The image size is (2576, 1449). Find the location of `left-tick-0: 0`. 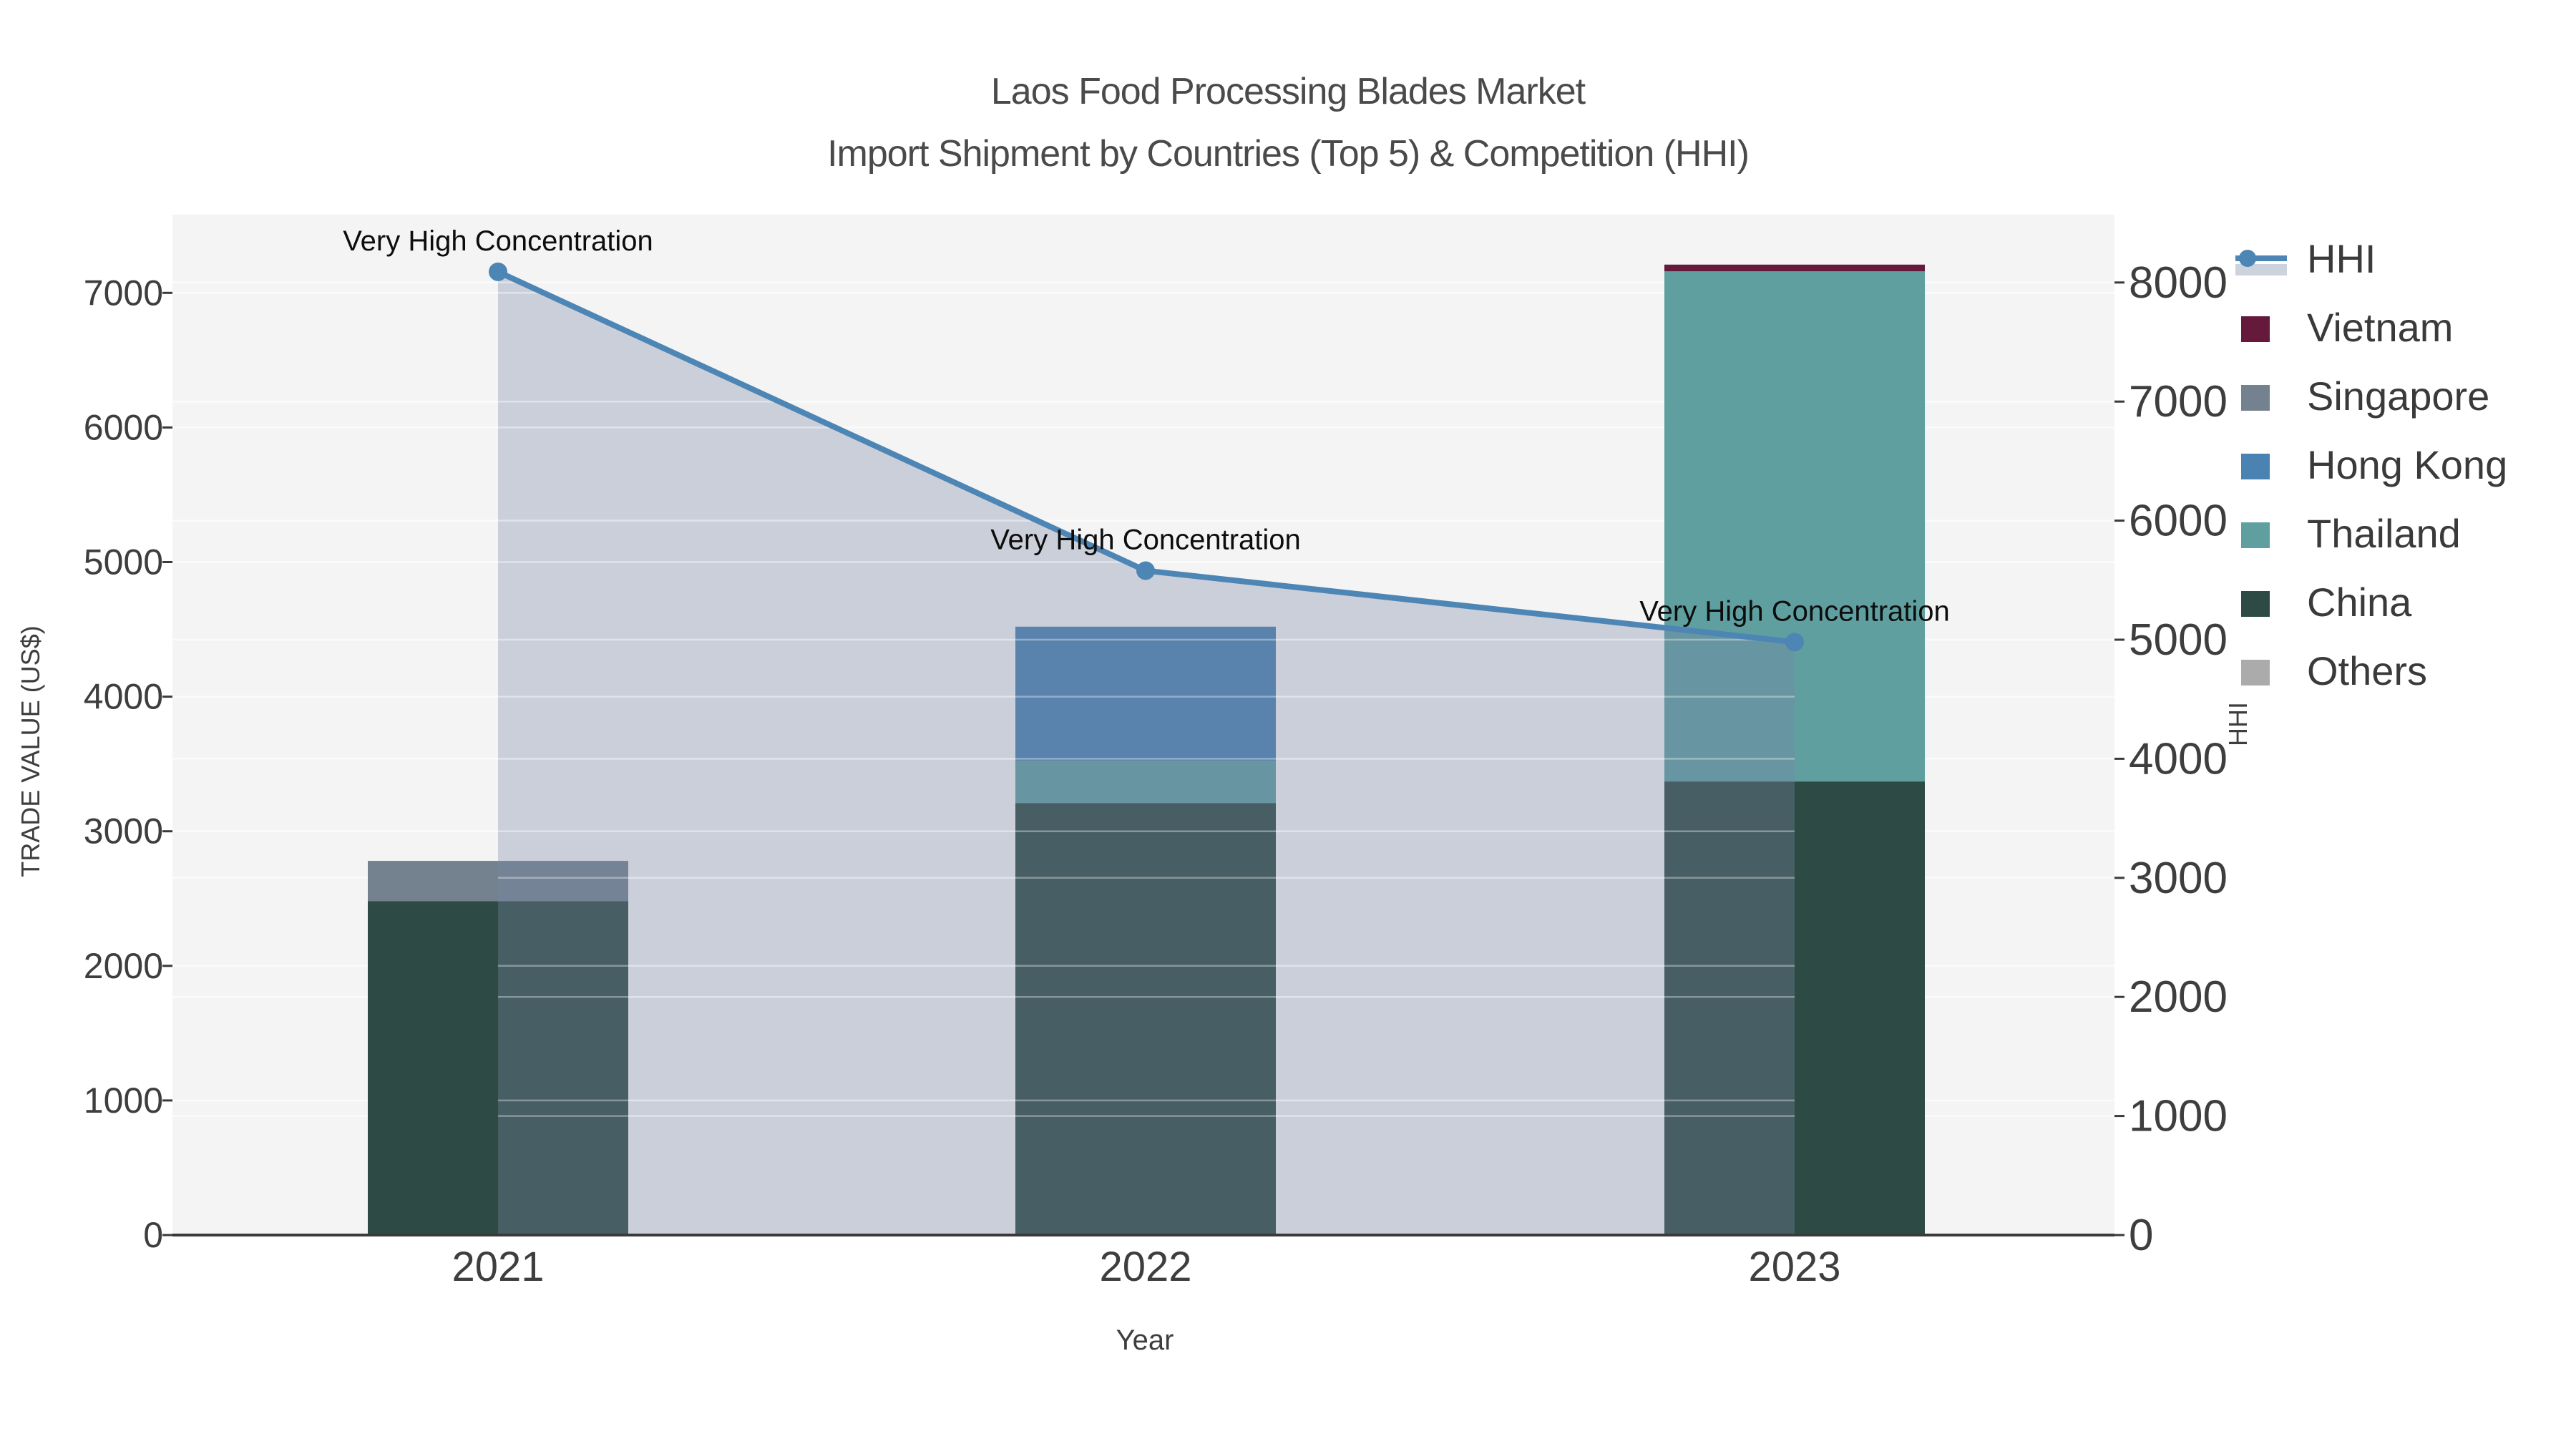

left-tick-0: 0 is located at coordinates (153, 1235).